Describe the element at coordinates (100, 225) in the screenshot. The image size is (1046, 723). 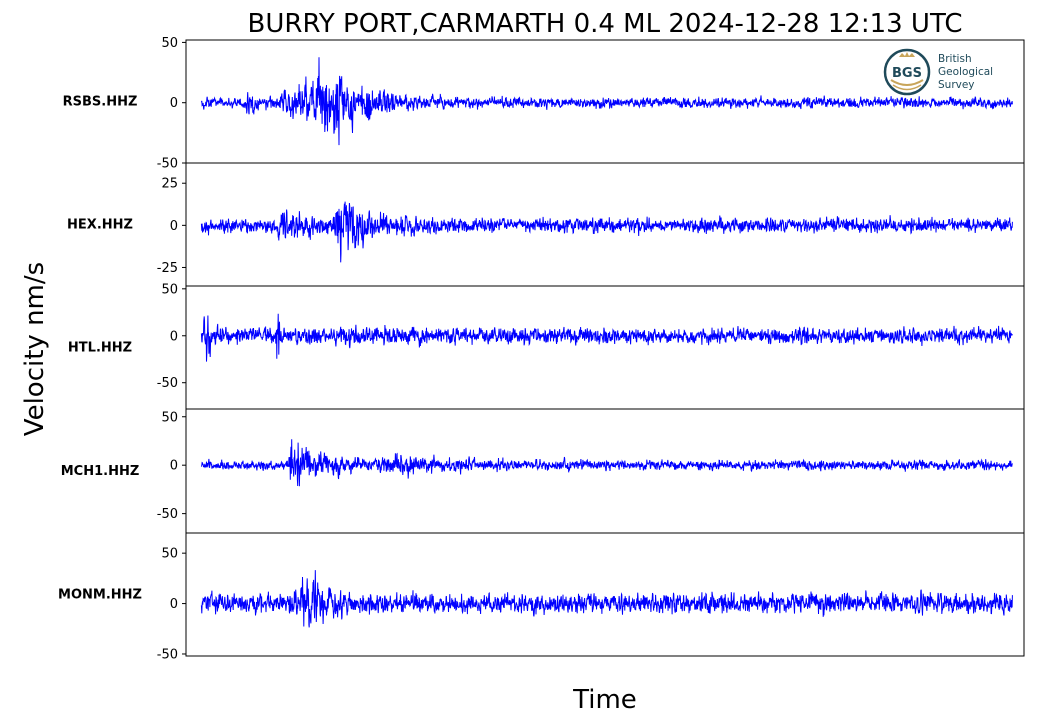
I see `station-label: HEX.HHZ` at that location.